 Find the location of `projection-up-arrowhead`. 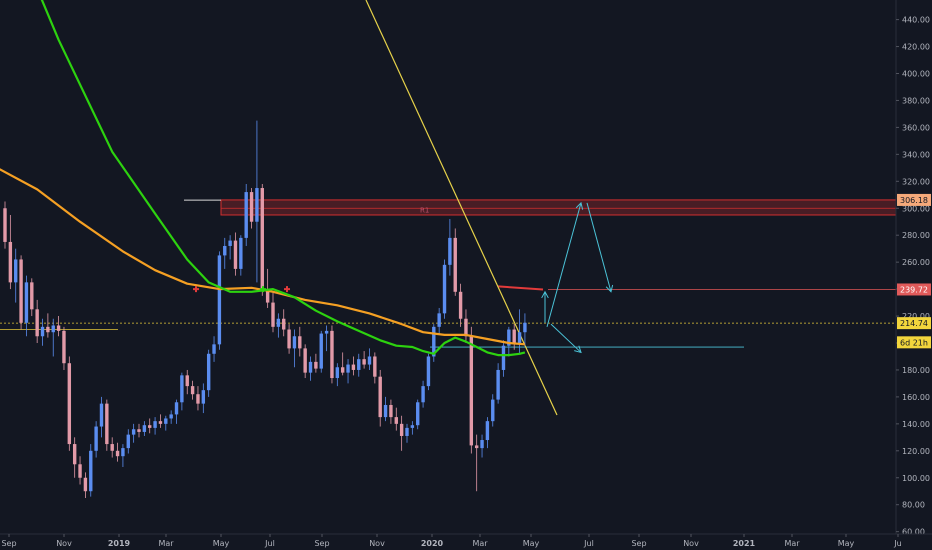

projection-up-arrowhead is located at coordinates (579, 205).